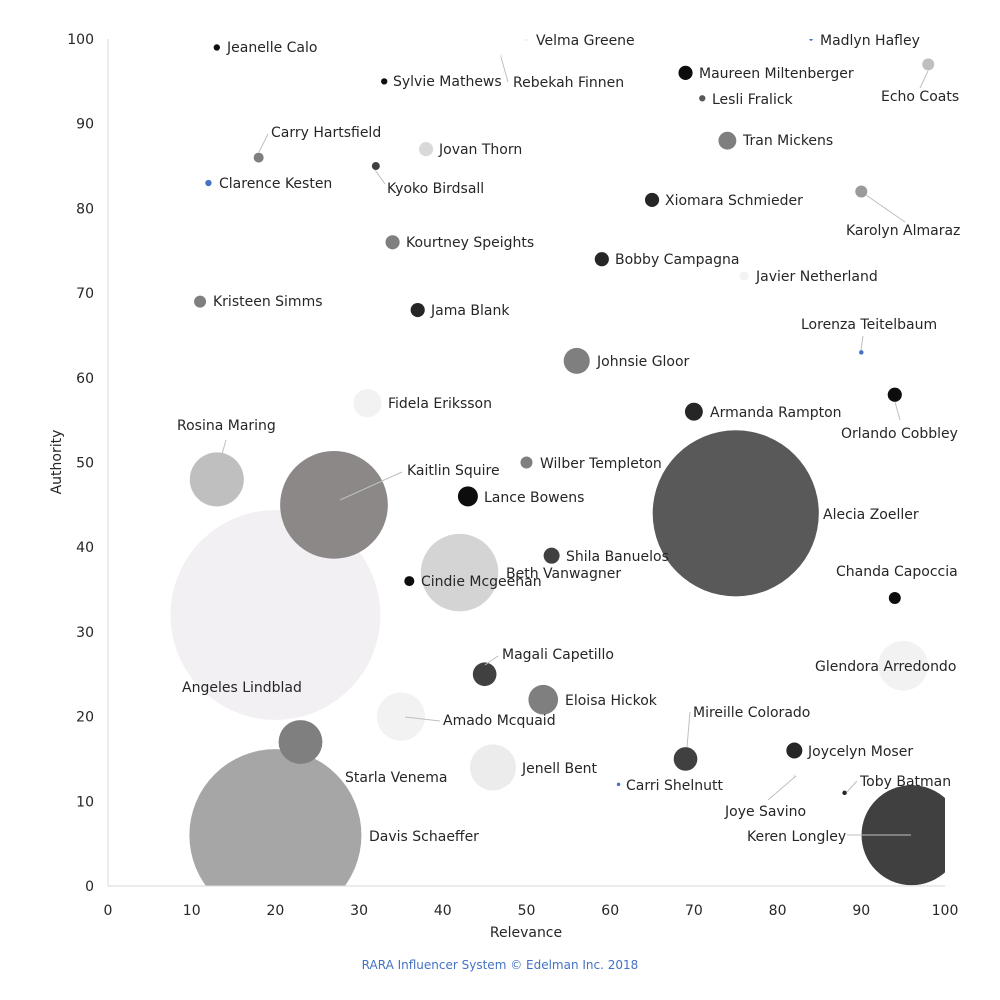 Image resolution: width=1000 pixels, height=1000 pixels. What do you see at coordinates (275, 835) in the screenshot?
I see `bubble-davis-schaeffer` at bounding box center [275, 835].